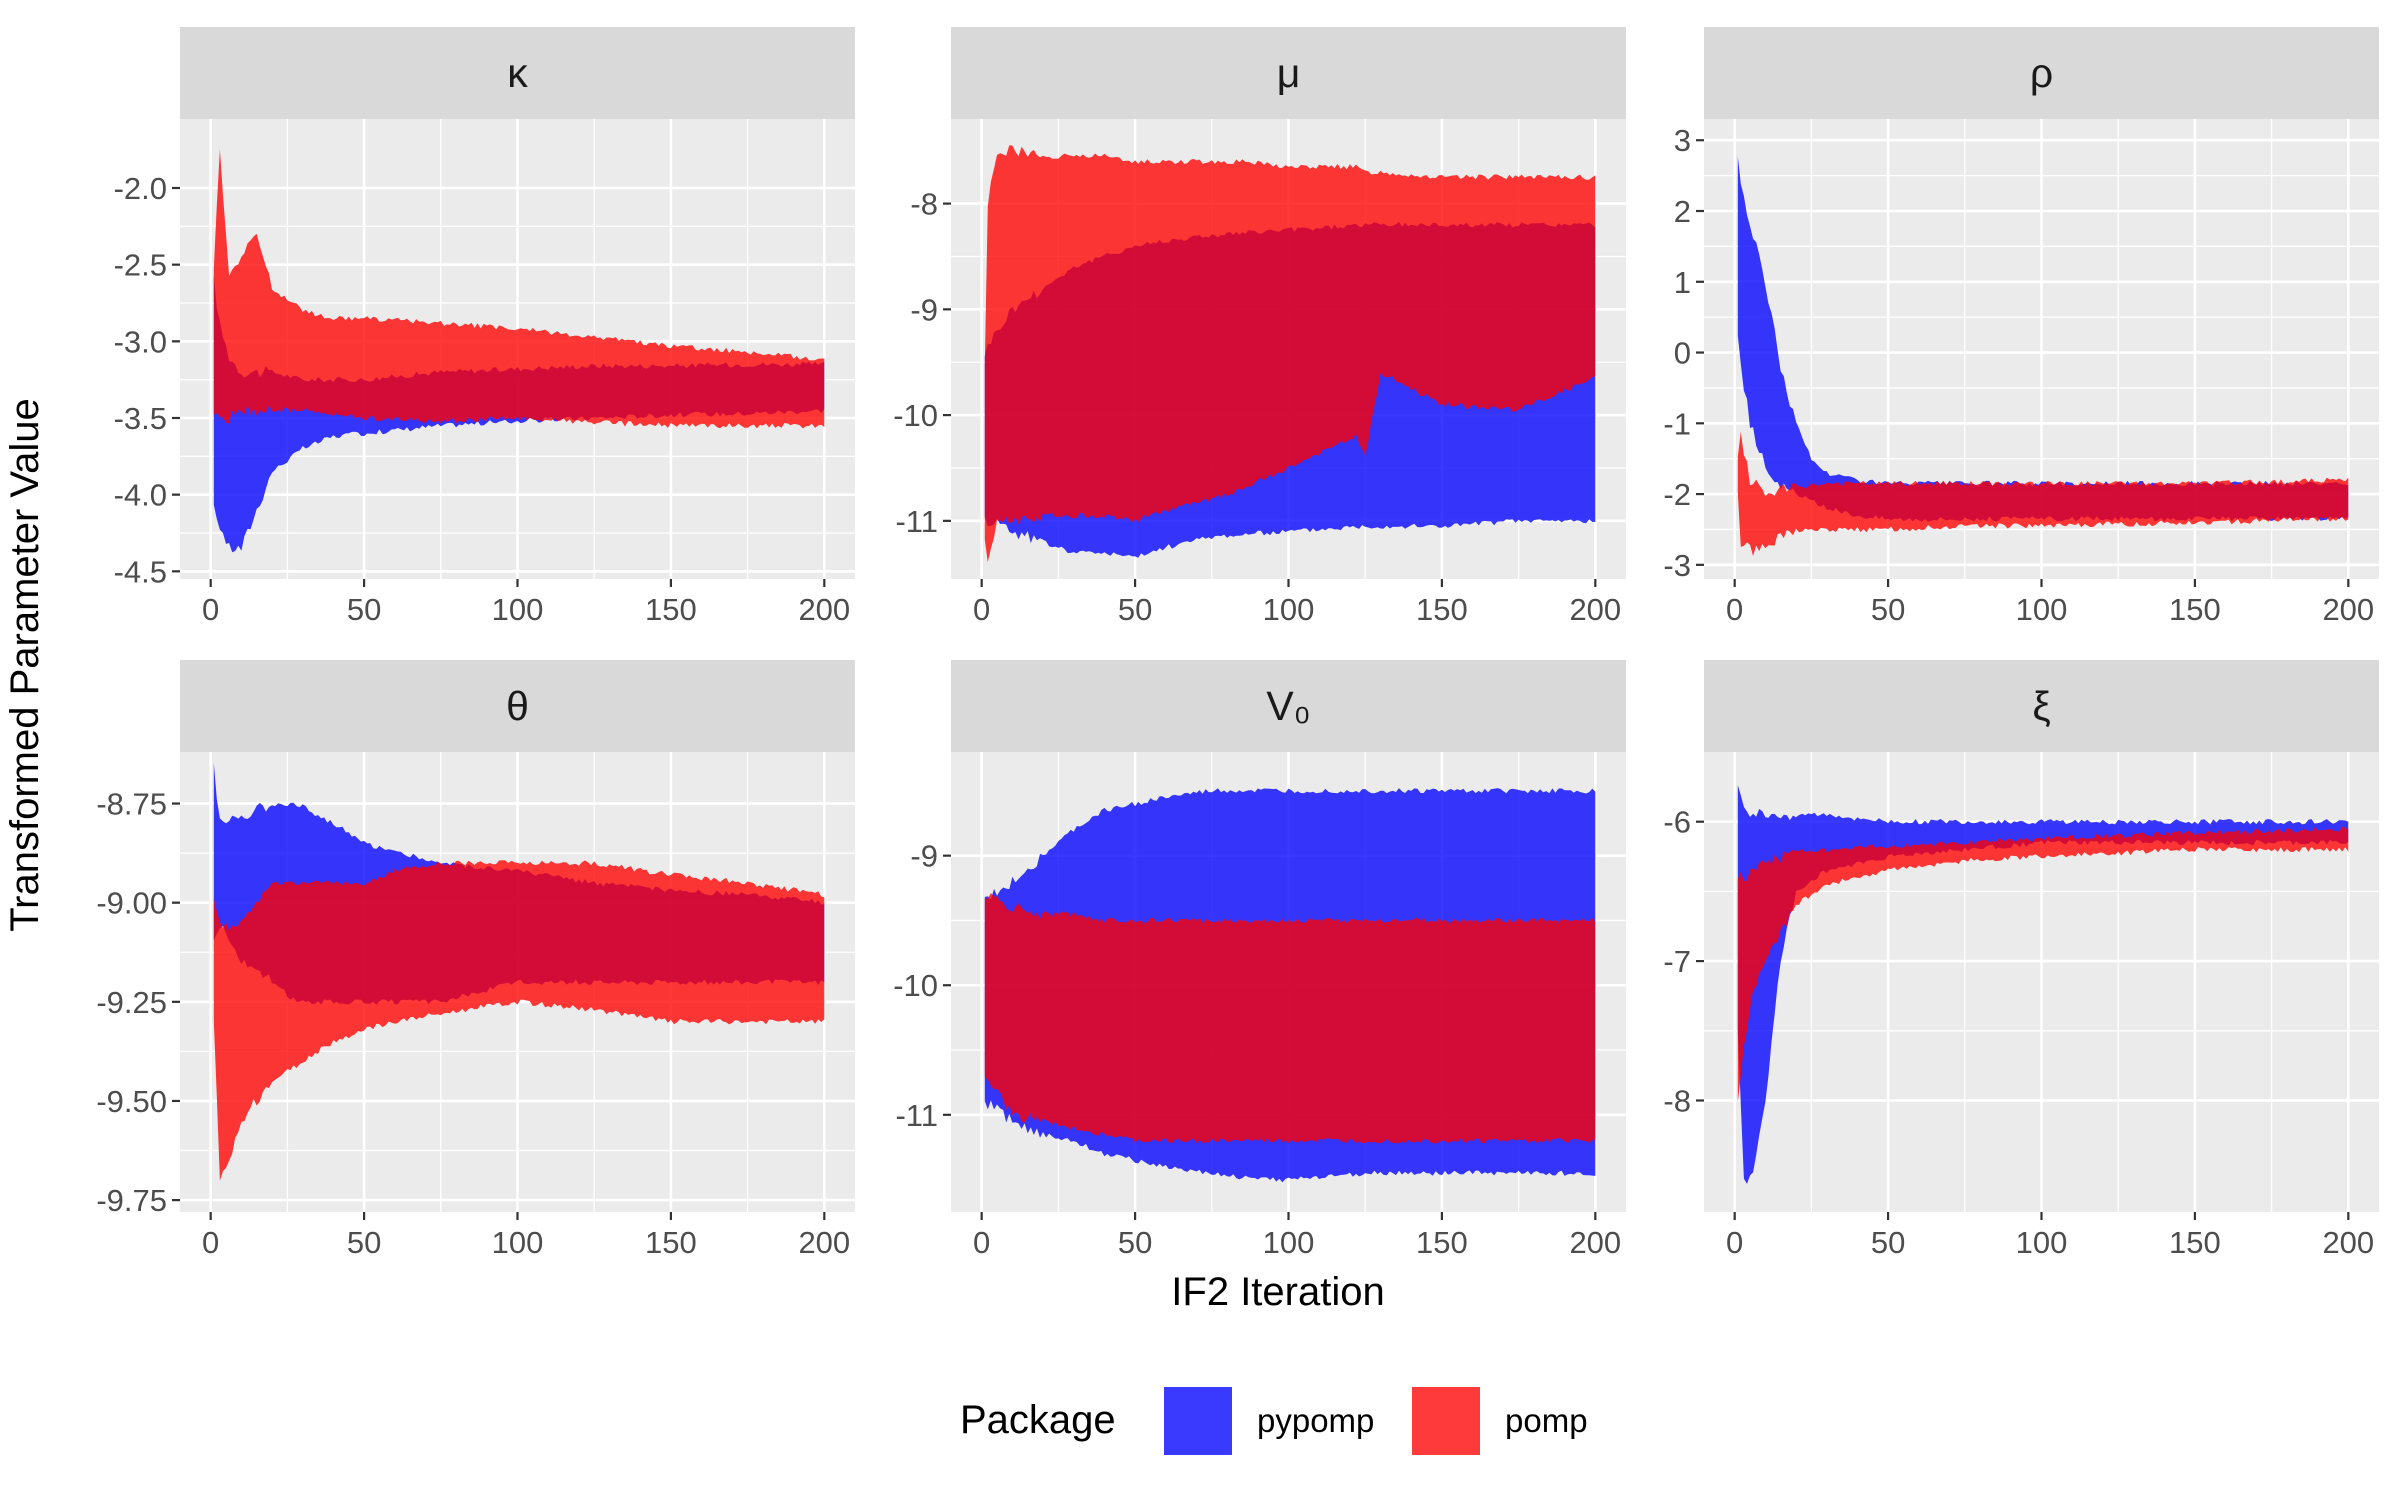 This screenshot has width=2400, height=1500. What do you see at coordinates (1677, 565) in the screenshot?
I see `y-tick-label: -3` at bounding box center [1677, 565].